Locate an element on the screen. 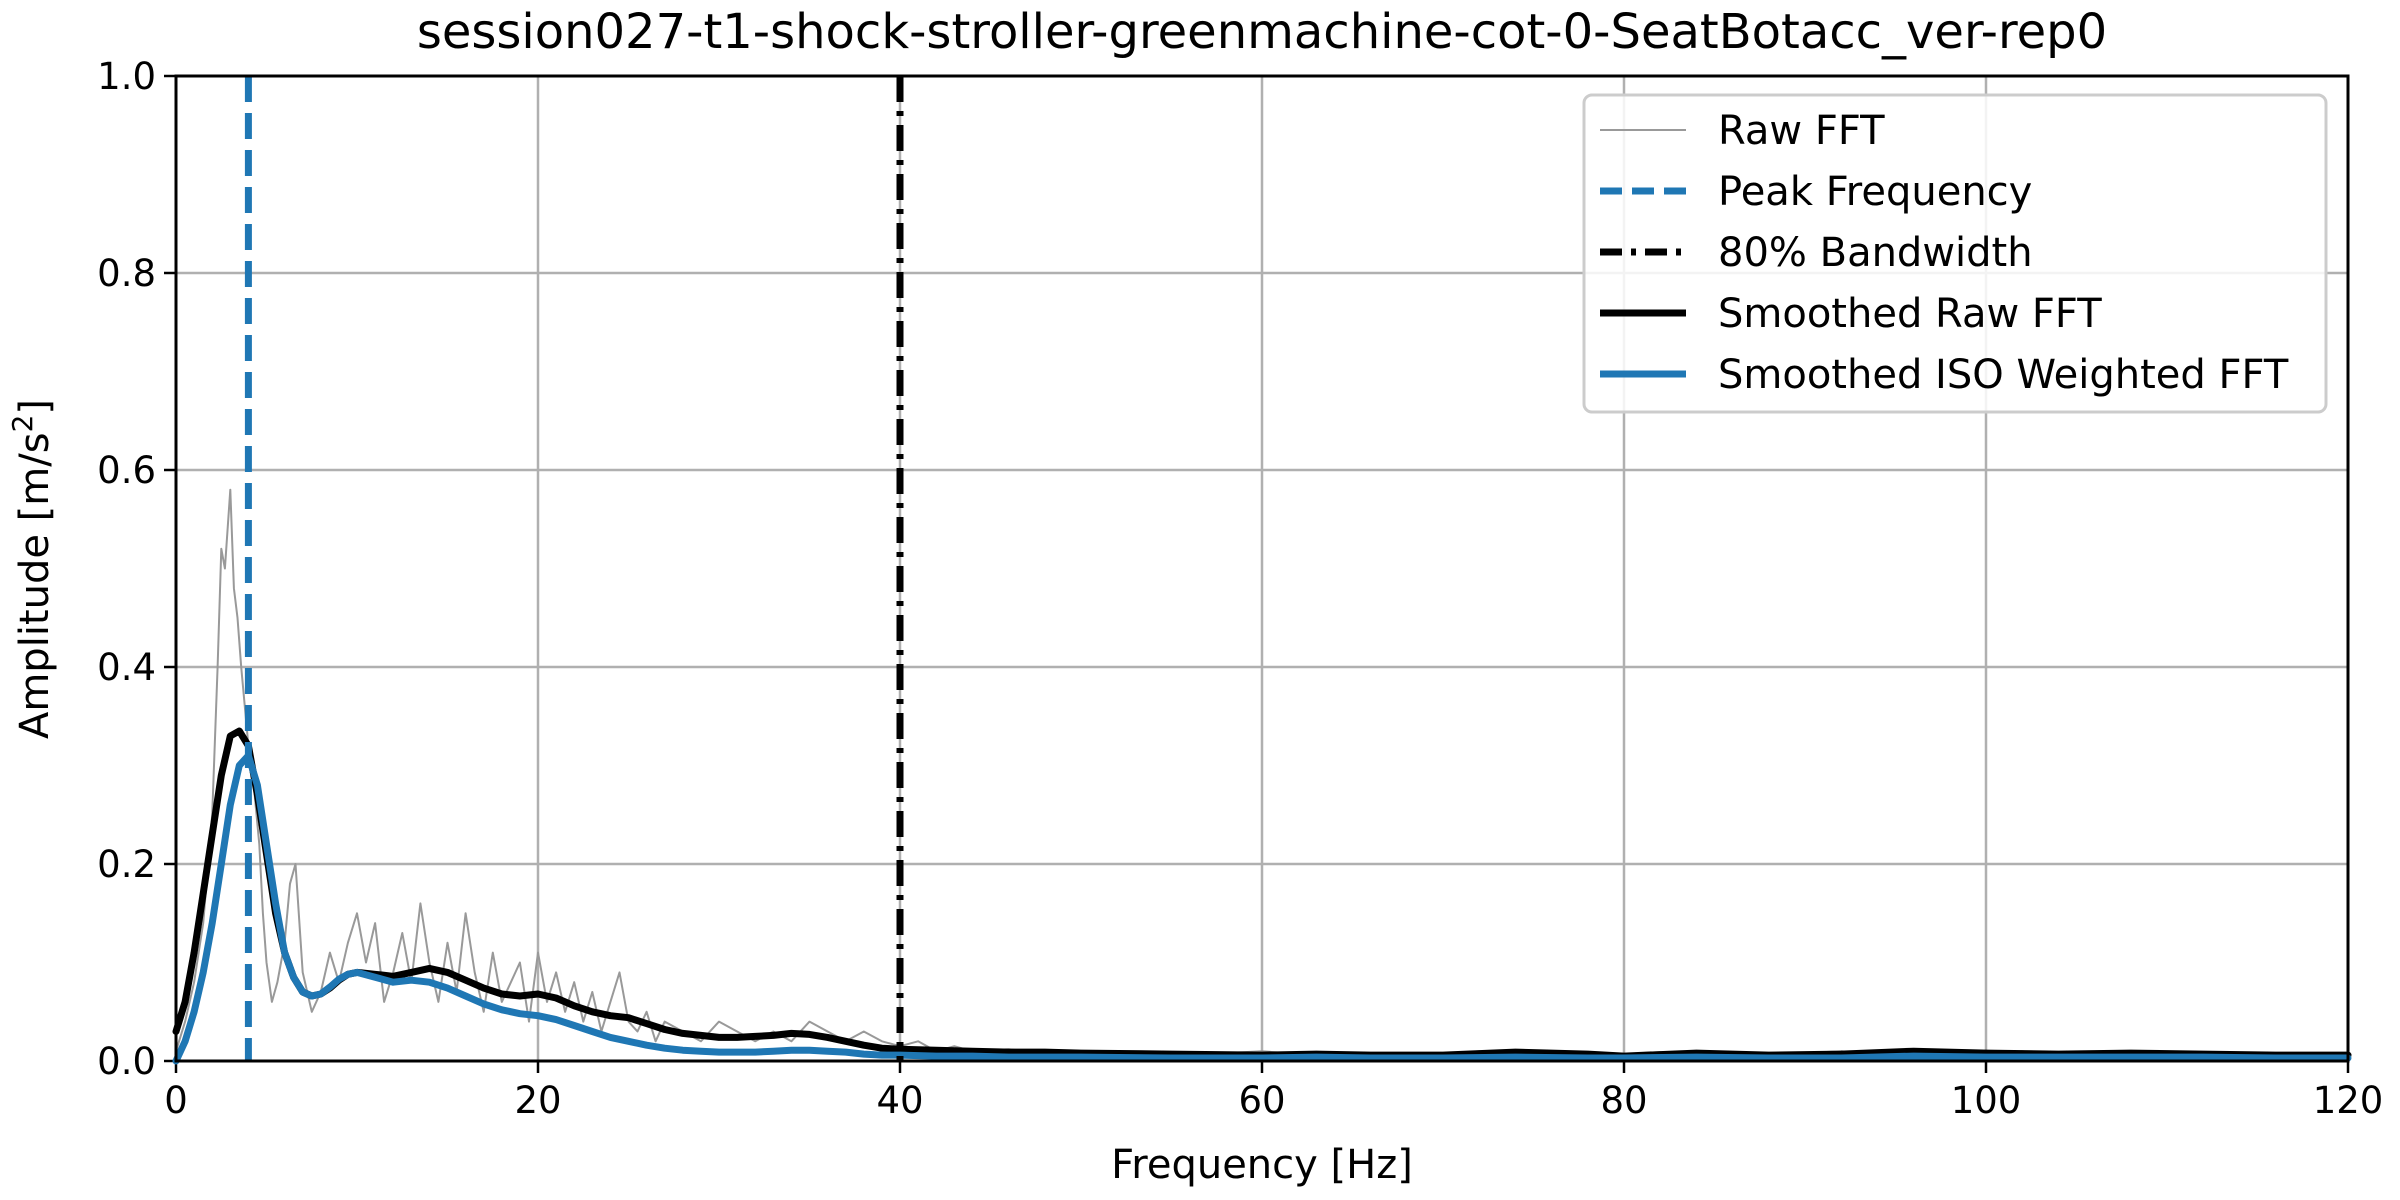 The image size is (2400, 1200). y-tick-label: 0.8 is located at coordinates (126, 273).